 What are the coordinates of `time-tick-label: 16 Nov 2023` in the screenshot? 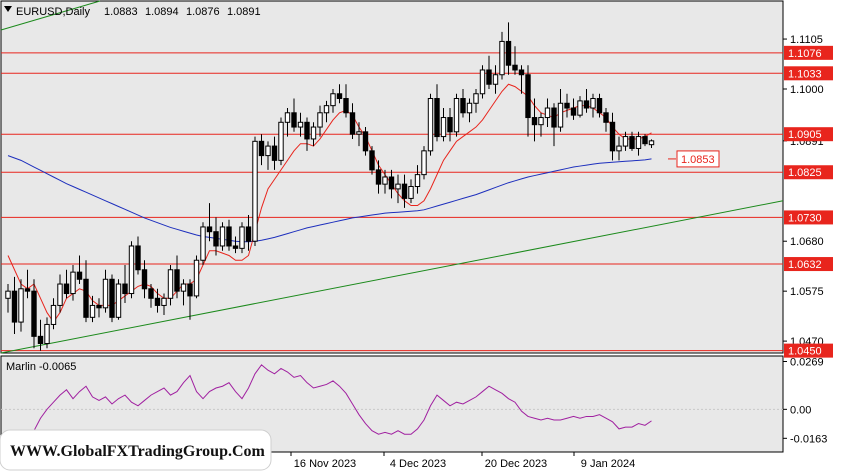 It's located at (325, 464).